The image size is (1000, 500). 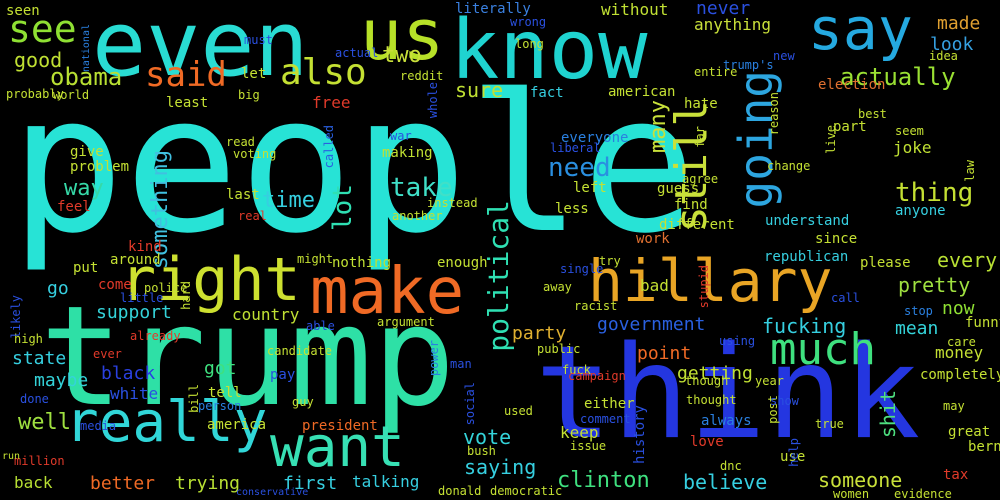 I want to click on cloud-word: tax, so click(x=956, y=475).